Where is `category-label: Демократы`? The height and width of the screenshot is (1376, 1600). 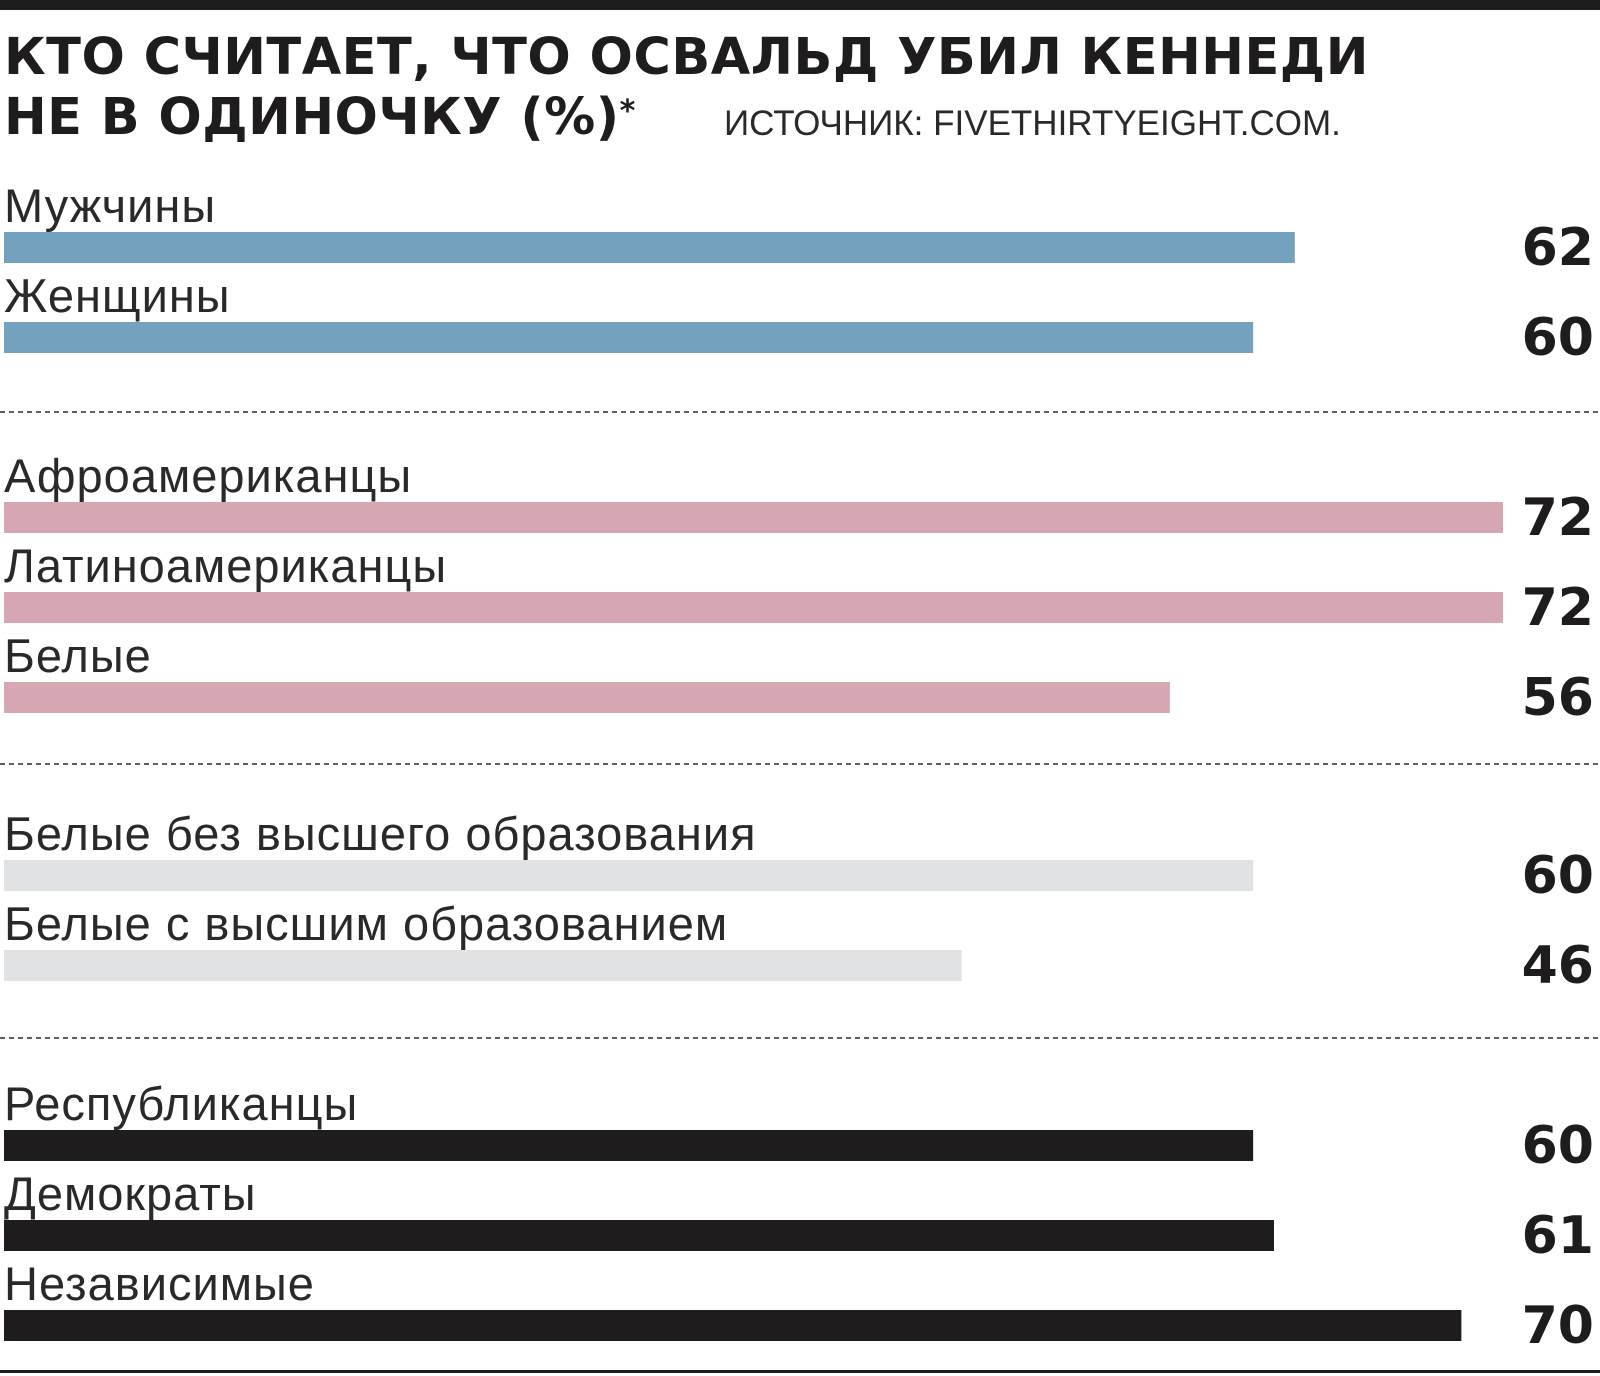 category-label: Демократы is located at coordinates (130, 1193).